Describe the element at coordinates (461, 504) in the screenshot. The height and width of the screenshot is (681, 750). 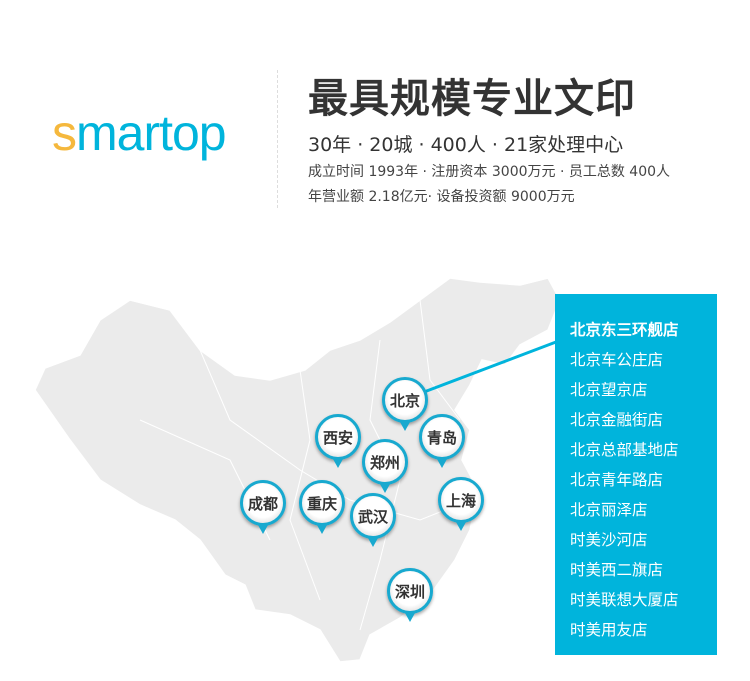
I see `pin-shanghai: 上海` at that location.